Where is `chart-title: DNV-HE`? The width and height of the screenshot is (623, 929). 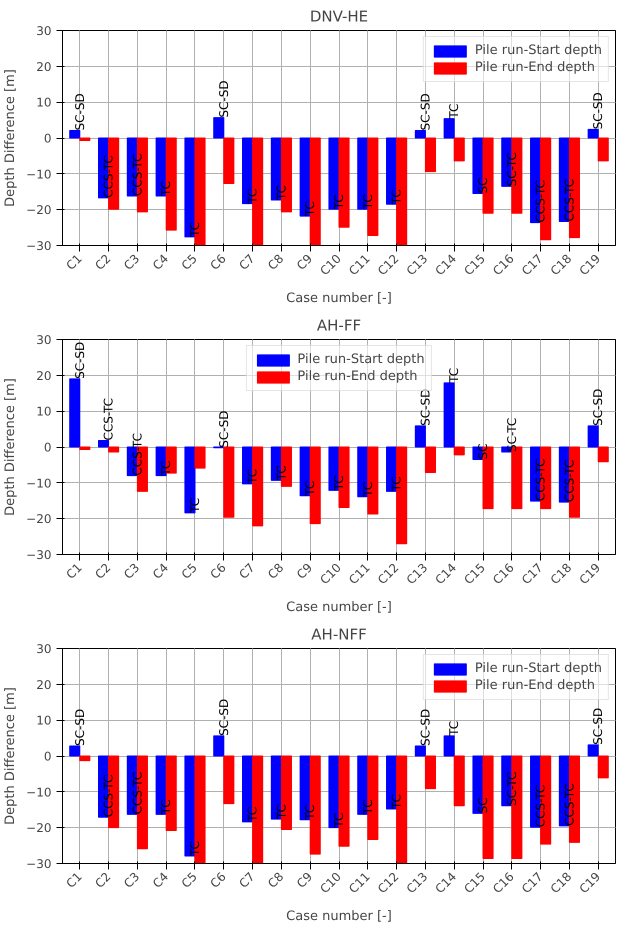
chart-title: DNV-HE is located at coordinates (339, 17).